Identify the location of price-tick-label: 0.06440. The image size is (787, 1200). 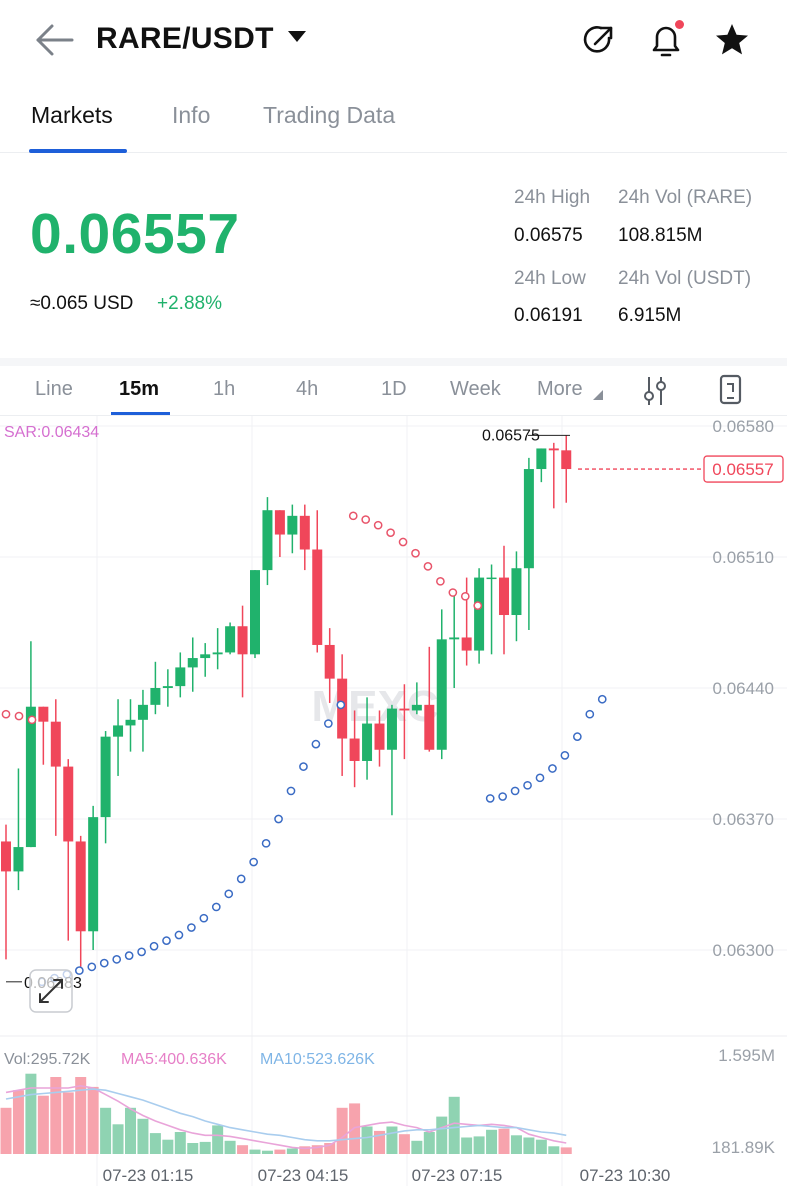
(743, 688).